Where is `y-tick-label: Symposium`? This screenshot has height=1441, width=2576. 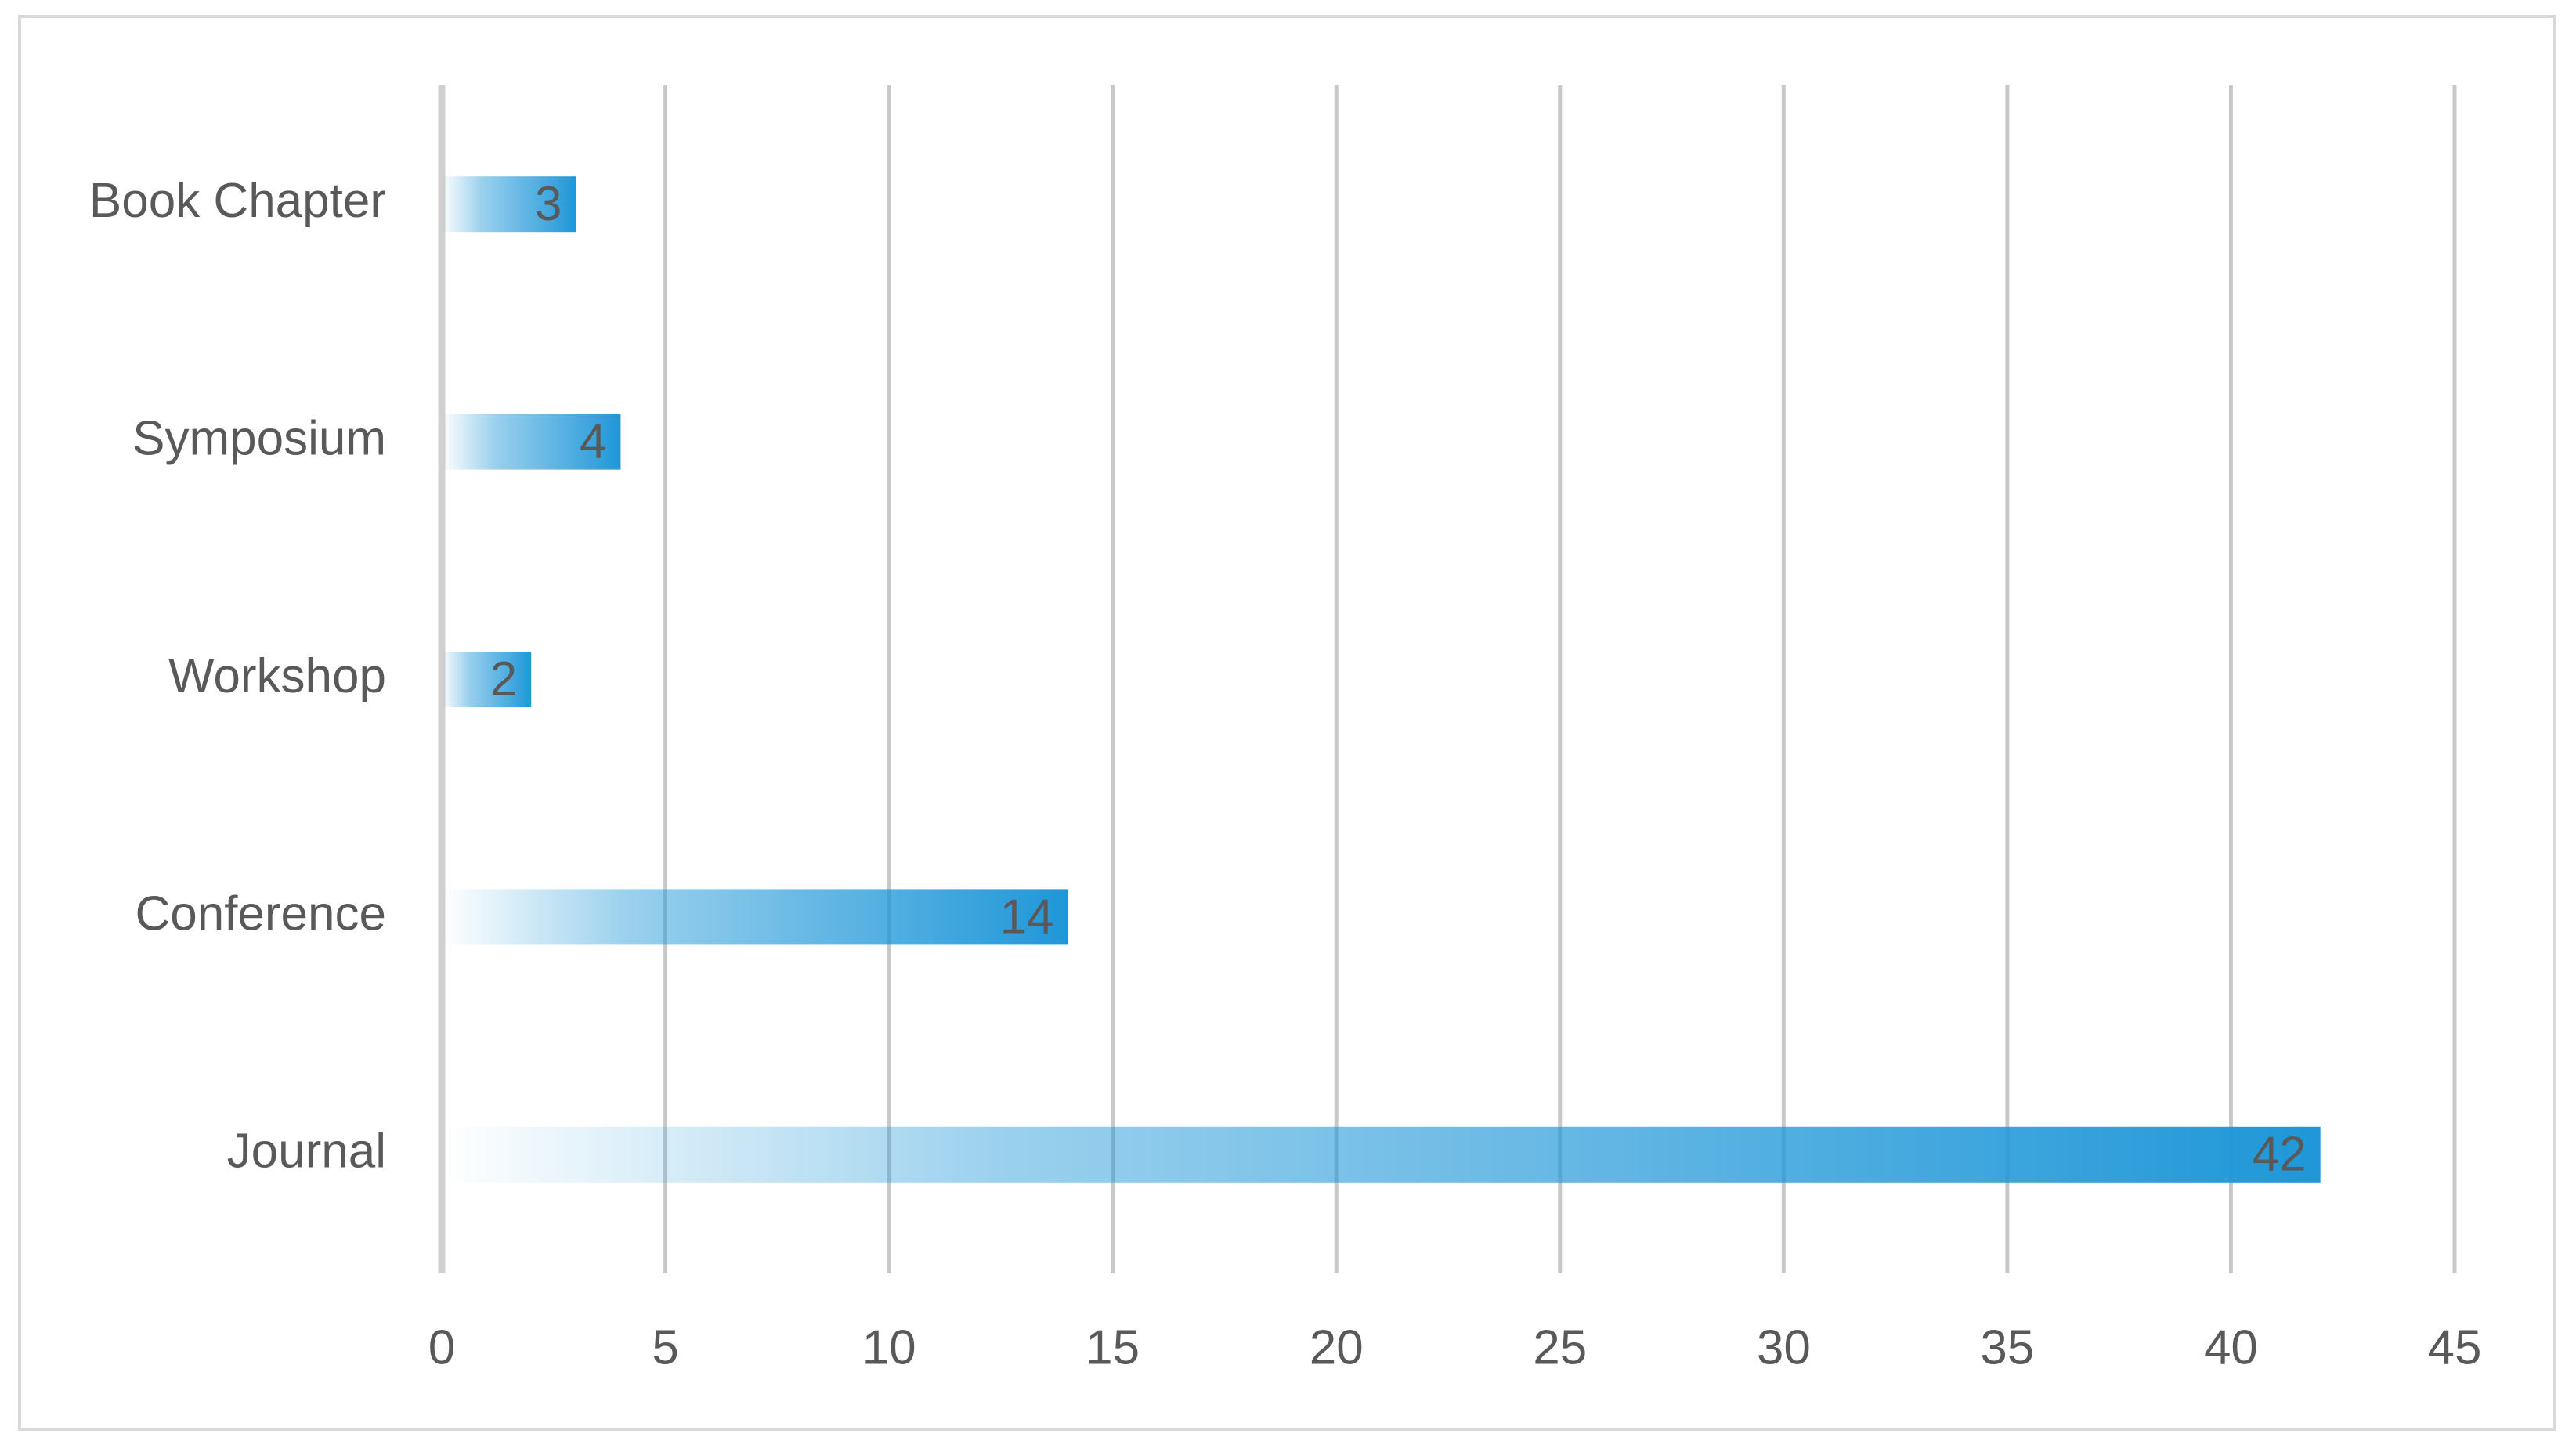
y-tick-label: Symposium is located at coordinates (259, 438).